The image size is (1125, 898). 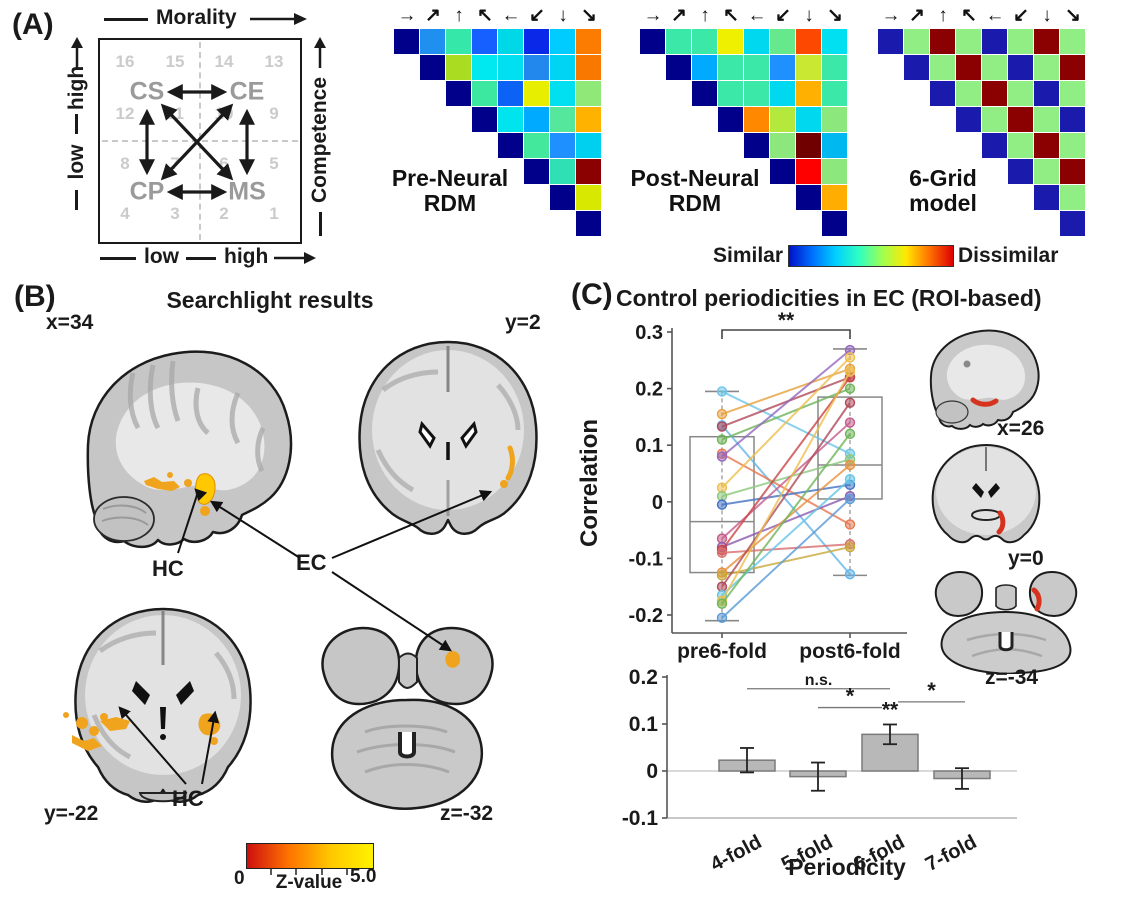 I want to click on grid-number: 15, so click(x=175, y=61).